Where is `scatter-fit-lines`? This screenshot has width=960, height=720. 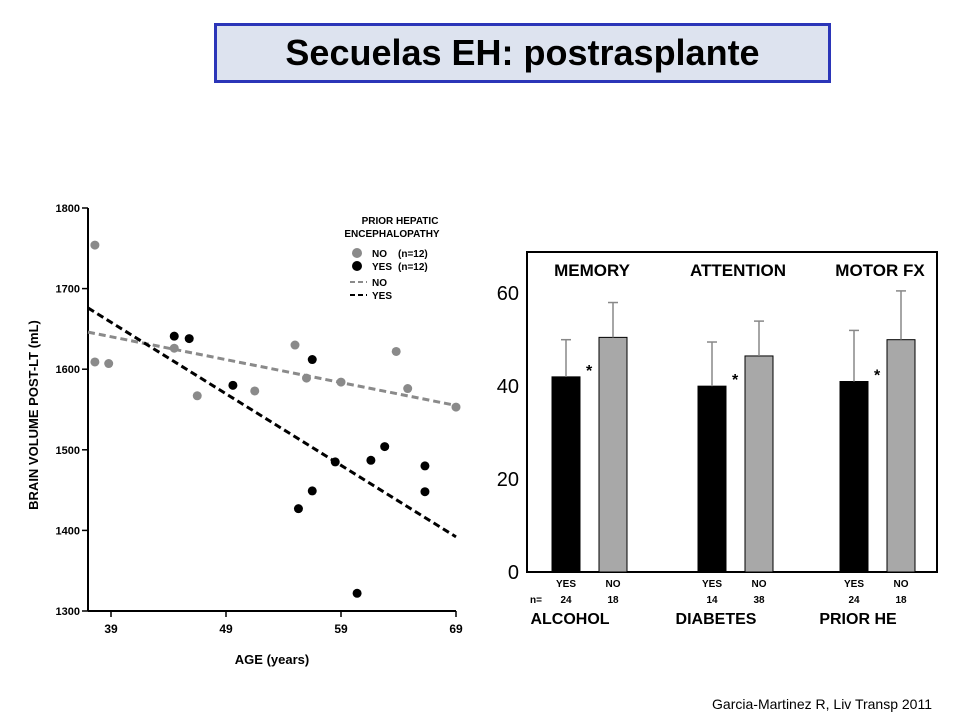 scatter-fit-lines is located at coordinates (272, 422).